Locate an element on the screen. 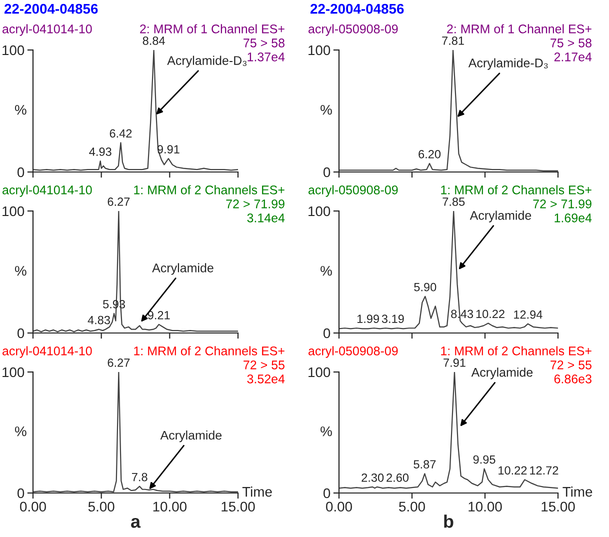  annotation: 6.42 is located at coordinates (121, 133).